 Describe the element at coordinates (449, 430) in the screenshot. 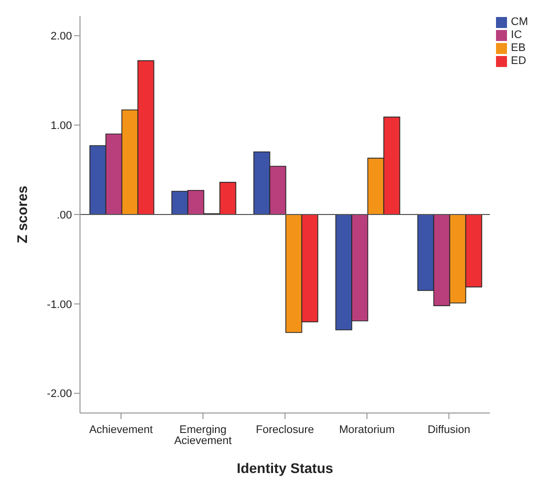

I see `x-tick-label: Diffusion` at that location.